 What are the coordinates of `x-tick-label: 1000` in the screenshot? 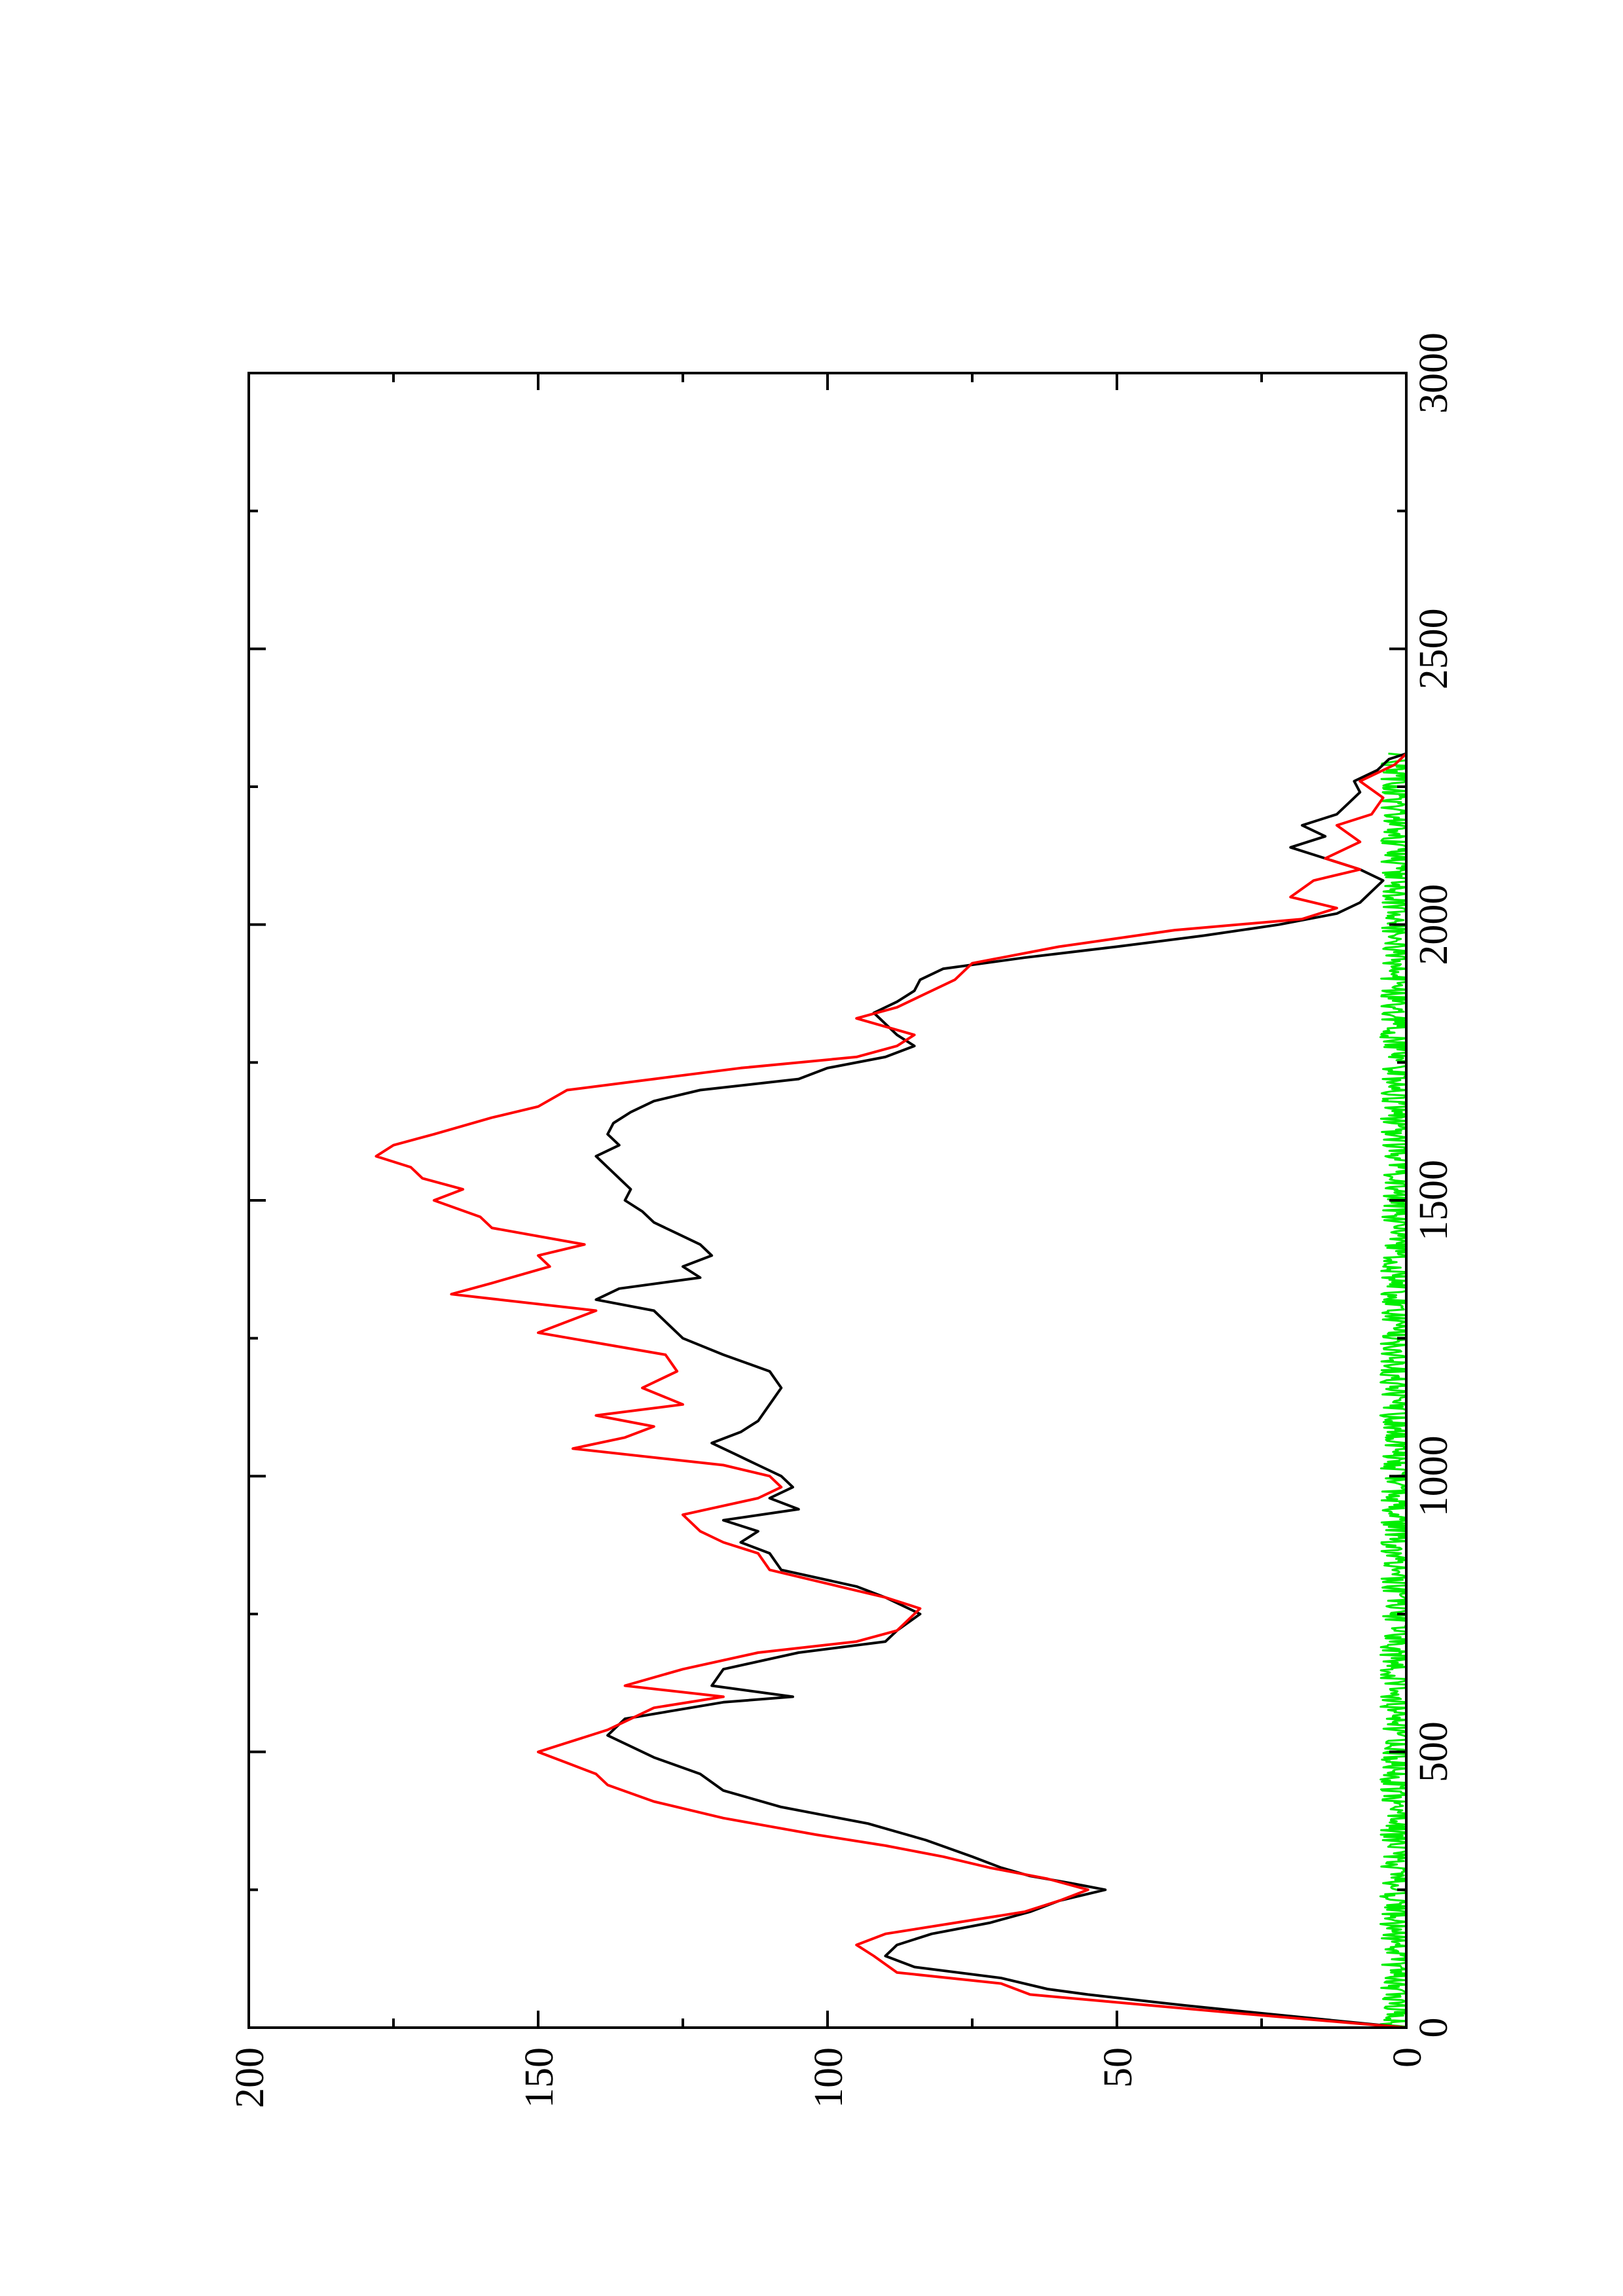 It's located at (1434, 1475).